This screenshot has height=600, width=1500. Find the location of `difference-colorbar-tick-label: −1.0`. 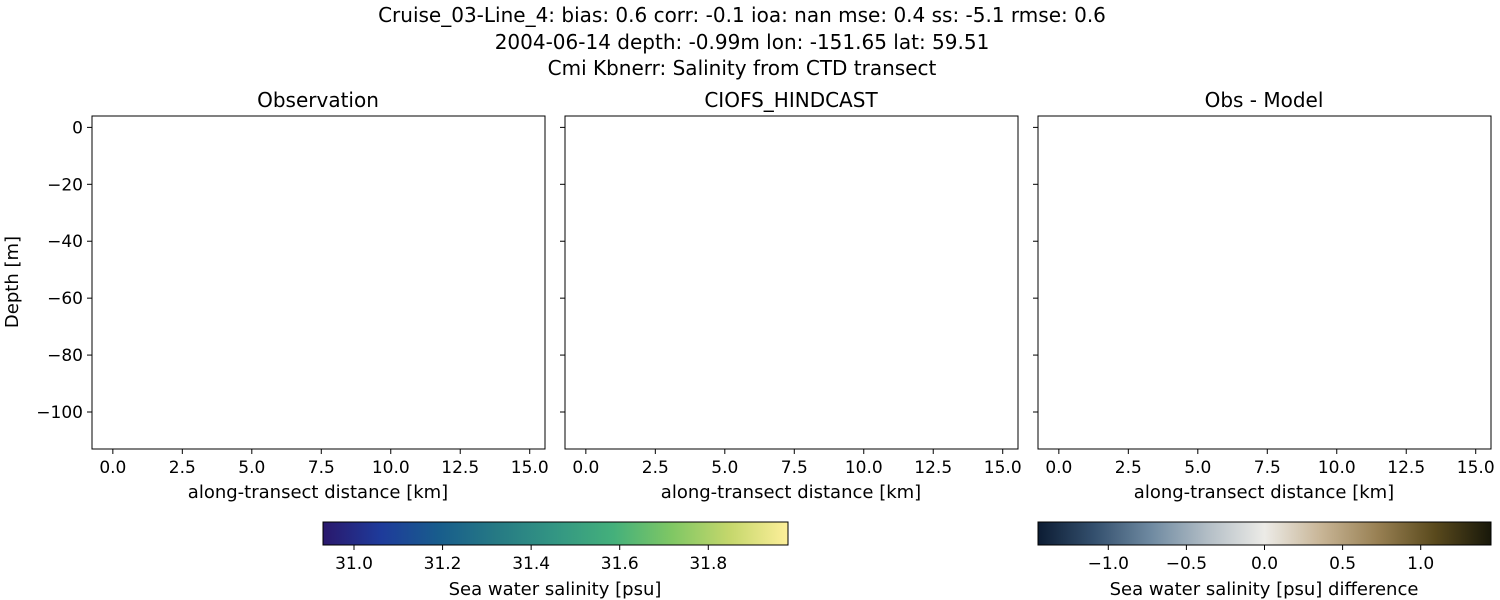

difference-colorbar-tick-label: −1.0 is located at coordinates (1108, 564).